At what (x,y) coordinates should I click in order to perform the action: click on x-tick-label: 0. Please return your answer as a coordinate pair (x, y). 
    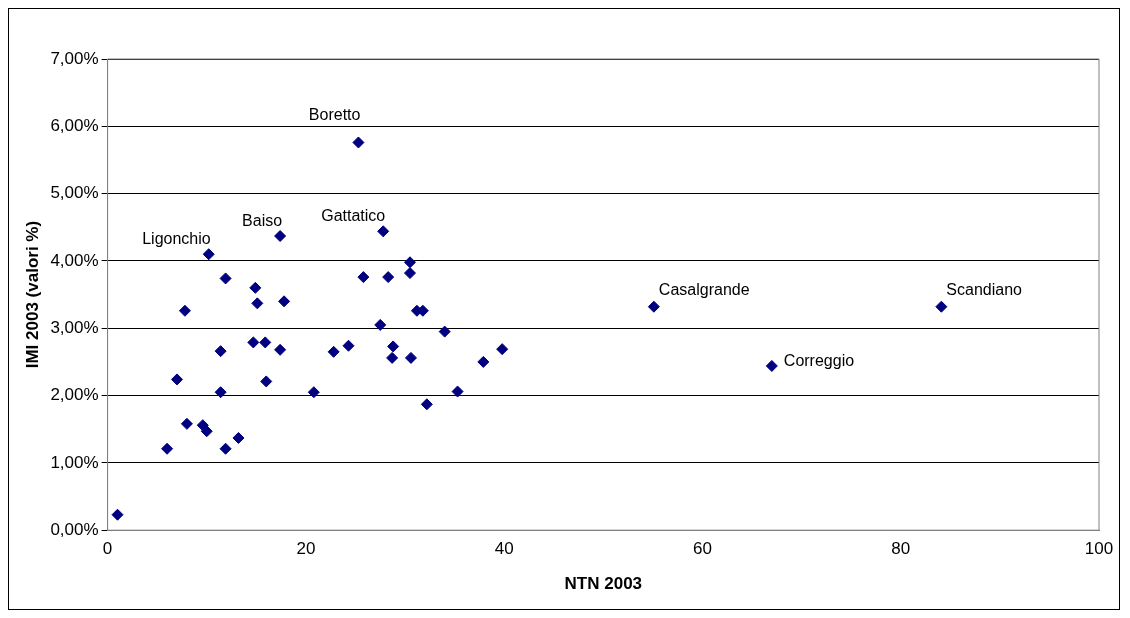
    Looking at the image, I should click on (107, 549).